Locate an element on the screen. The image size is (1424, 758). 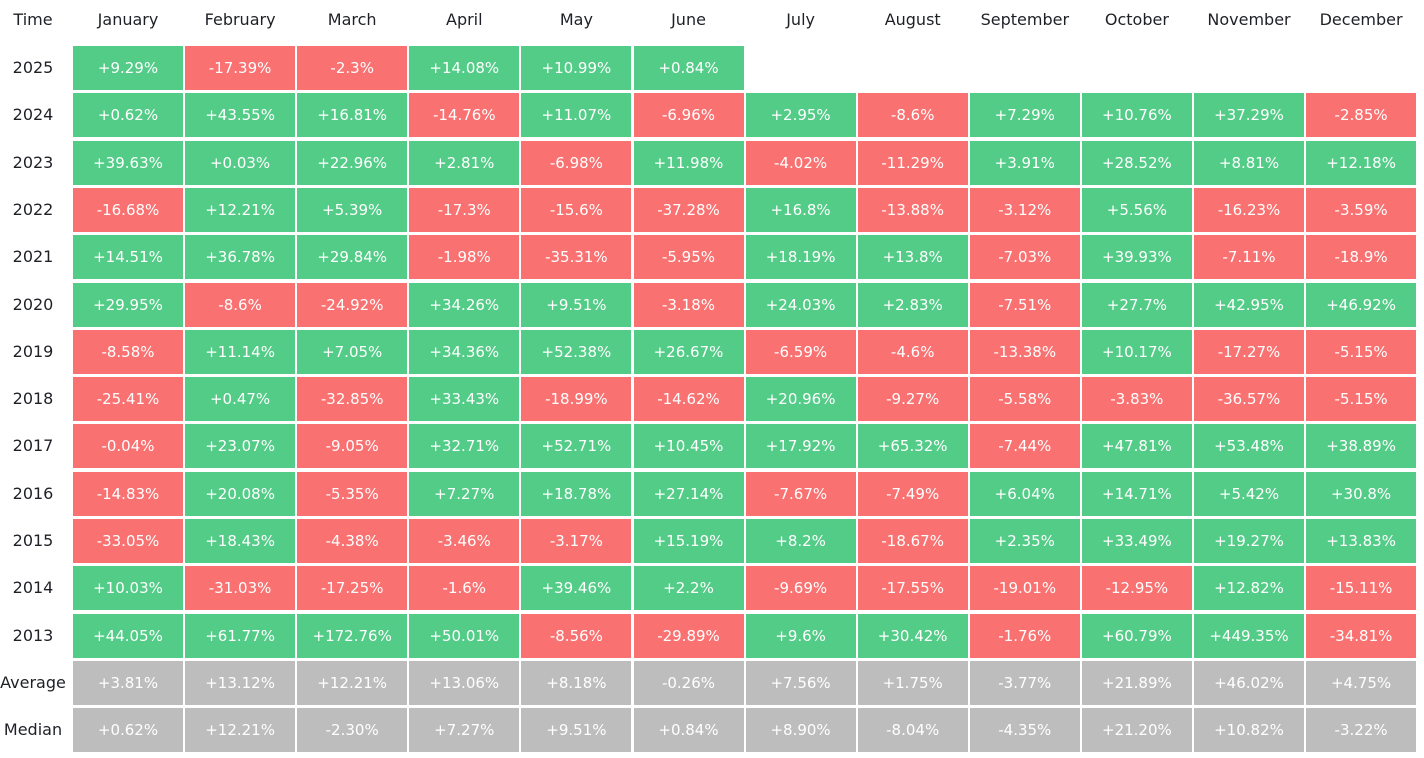
return-cell-2025-february: -17.39% is located at coordinates (240, 68).